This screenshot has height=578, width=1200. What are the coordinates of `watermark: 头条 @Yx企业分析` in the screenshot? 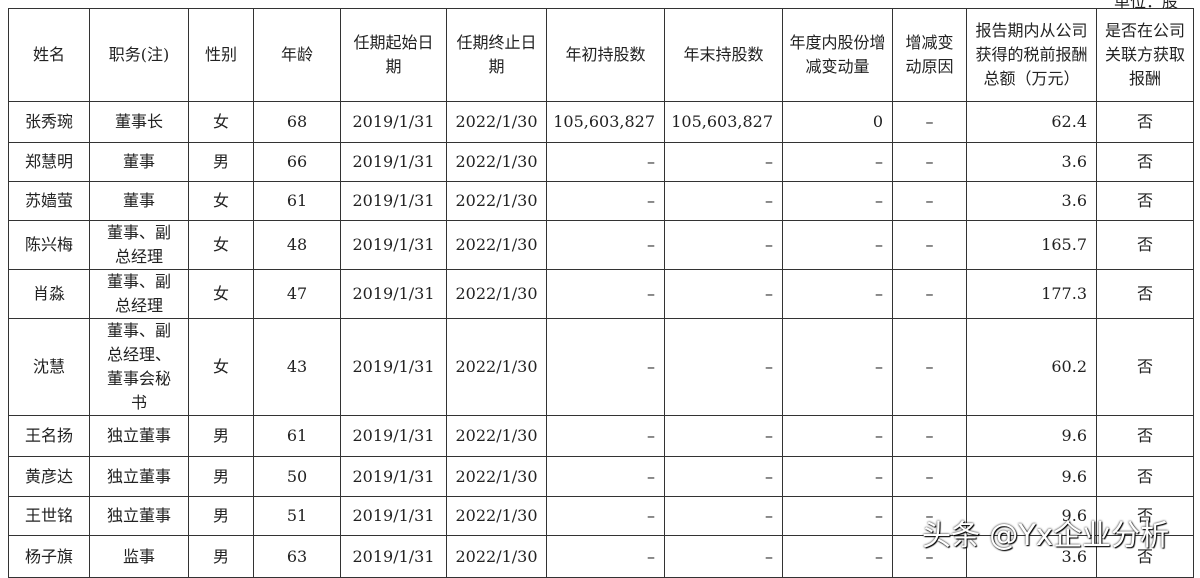 It's located at (1046, 535).